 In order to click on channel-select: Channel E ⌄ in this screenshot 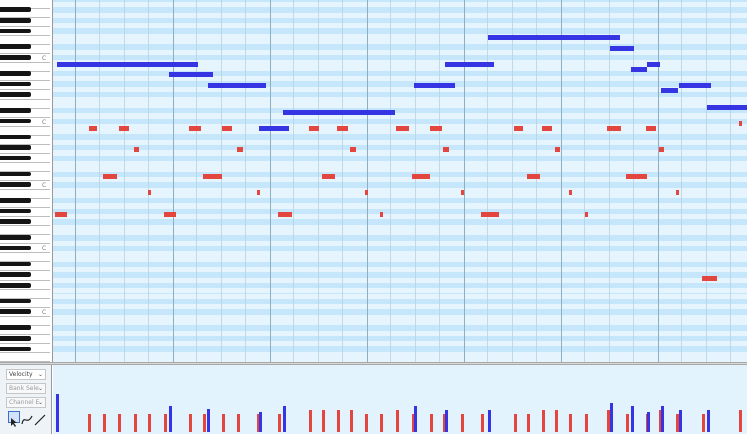, I will do `click(26, 402)`.